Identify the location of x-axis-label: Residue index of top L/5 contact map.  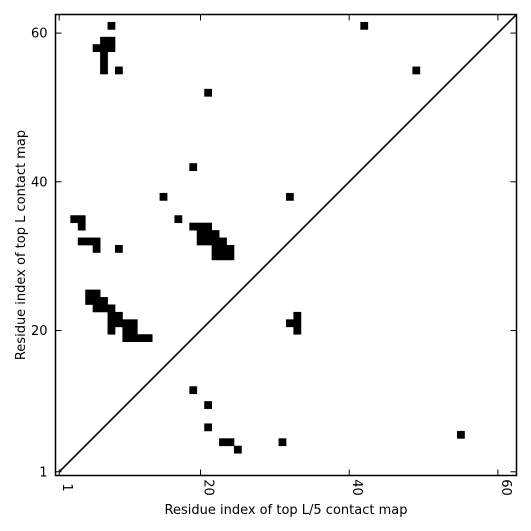
(286, 510).